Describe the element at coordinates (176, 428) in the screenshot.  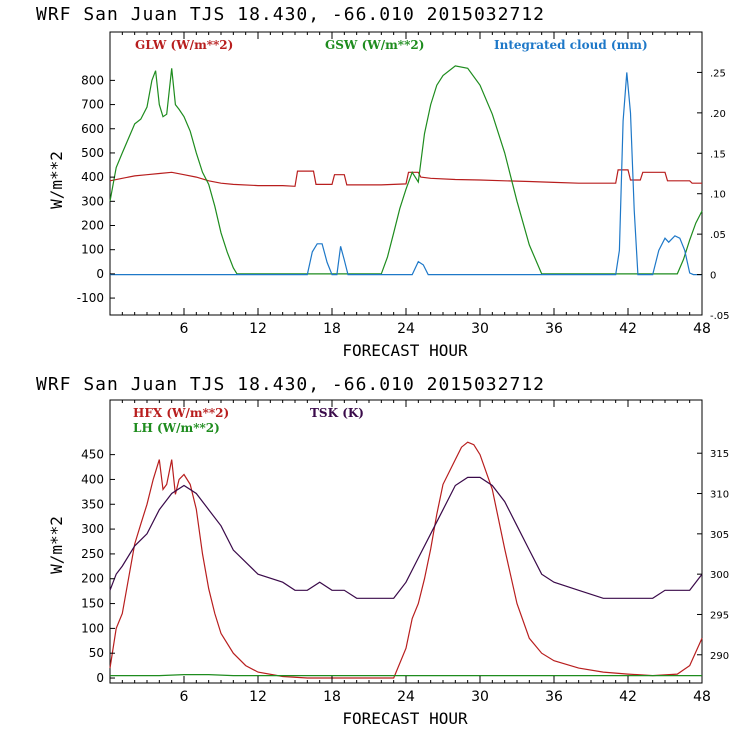
I see `panel-2-legend-lh: LH (W/m**2)` at that location.